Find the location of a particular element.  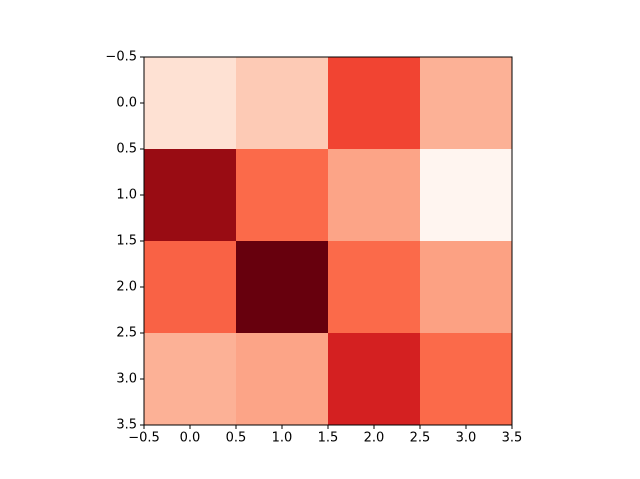

x-tick-label: 0.5 is located at coordinates (236, 438).